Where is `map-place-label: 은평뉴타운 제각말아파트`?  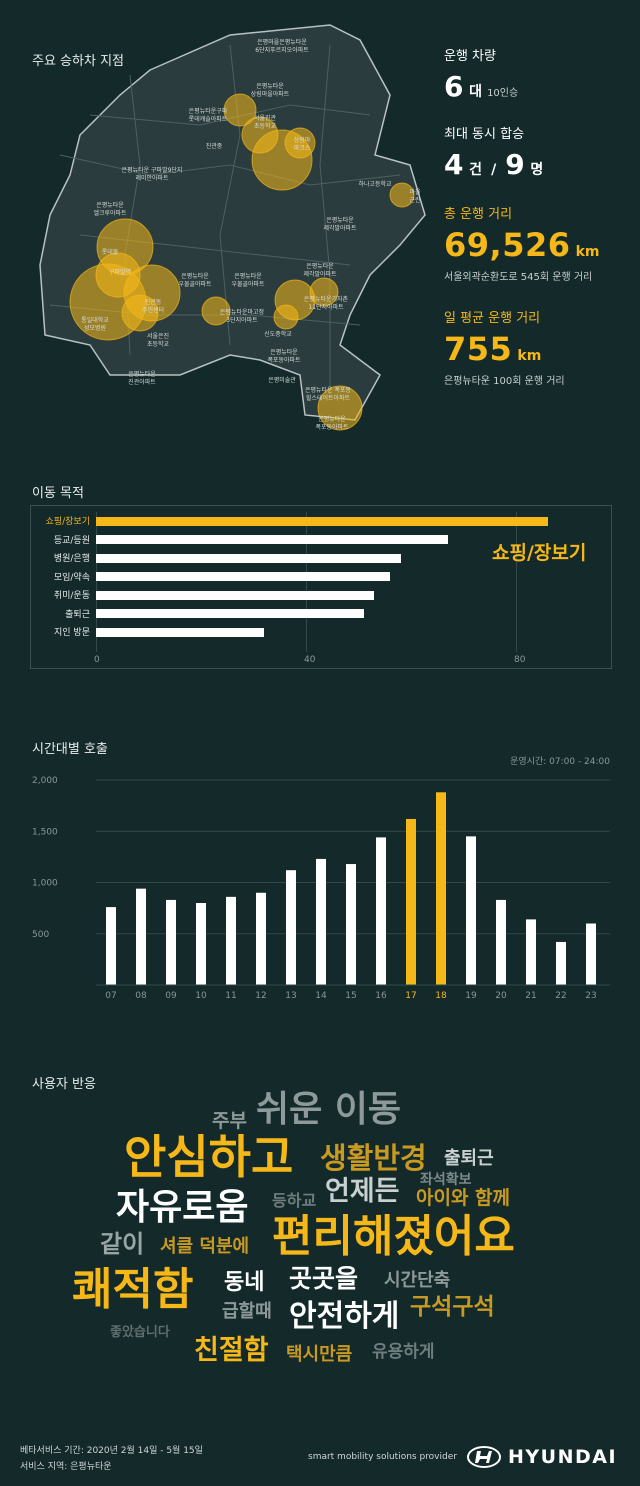
map-place-label: 은평뉴타운 제각말아파트 is located at coordinates (320, 270).